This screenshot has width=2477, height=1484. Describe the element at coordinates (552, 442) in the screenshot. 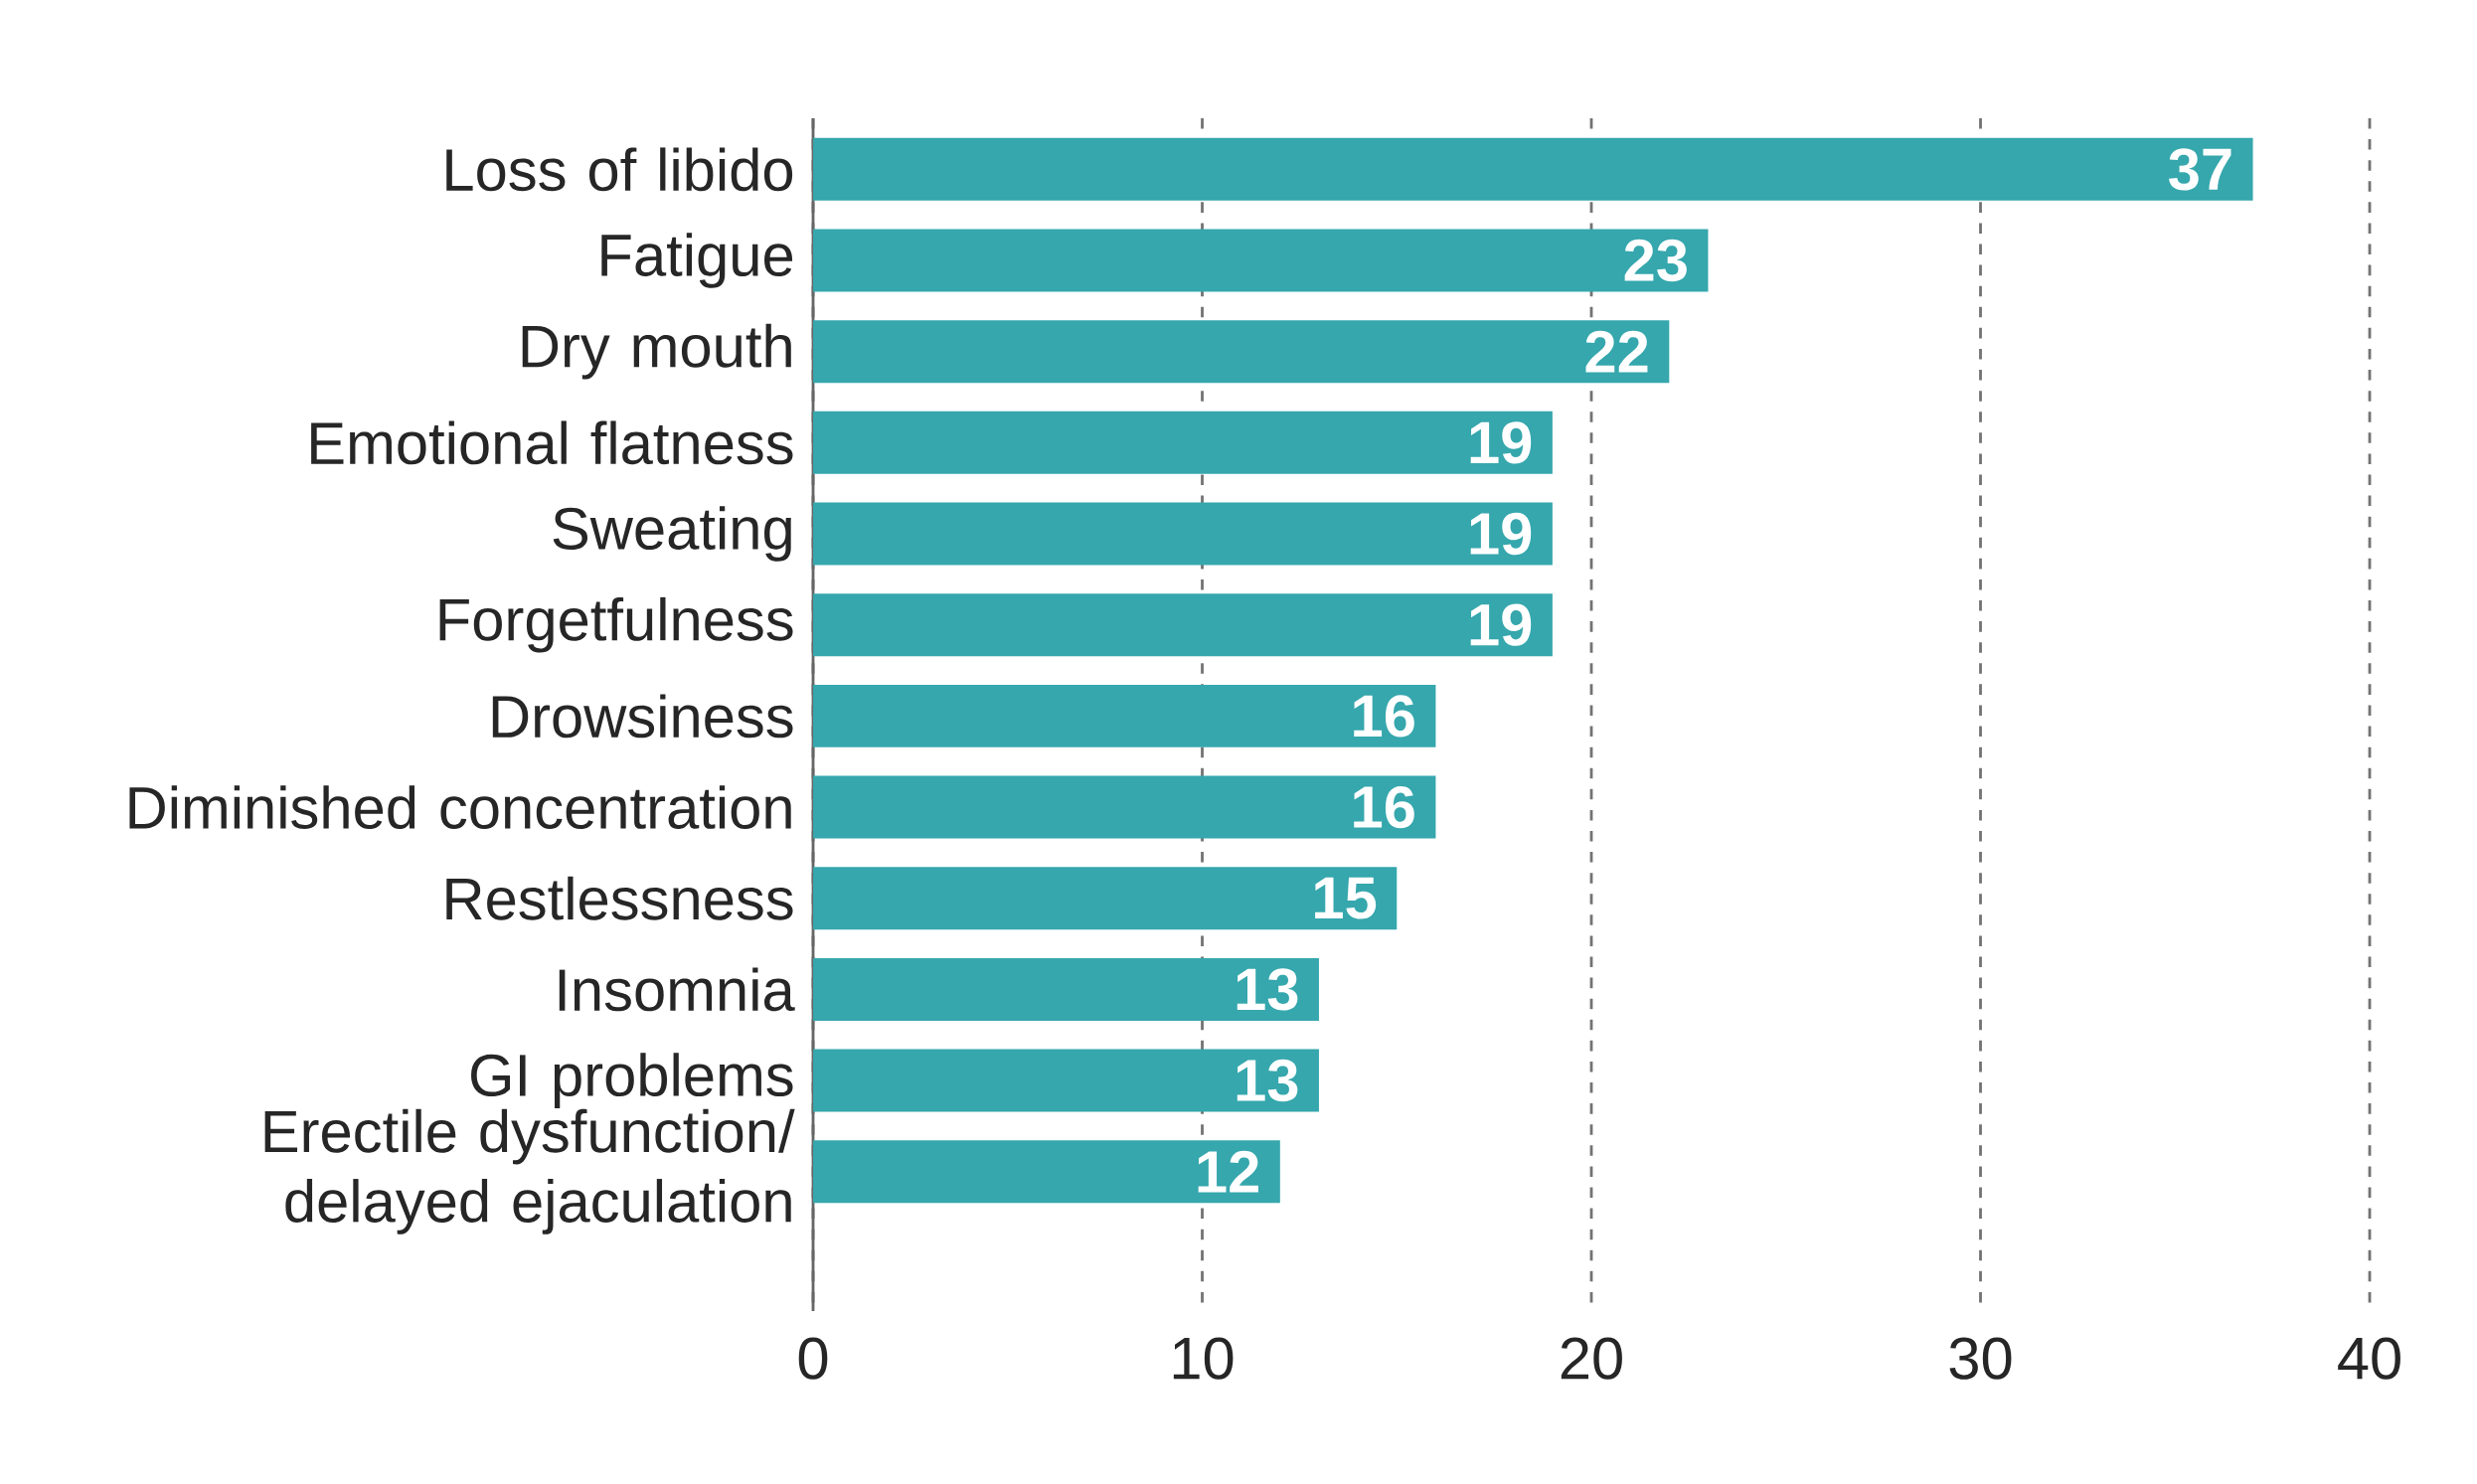

I see `y-tick-label: Emotional flatness` at that location.